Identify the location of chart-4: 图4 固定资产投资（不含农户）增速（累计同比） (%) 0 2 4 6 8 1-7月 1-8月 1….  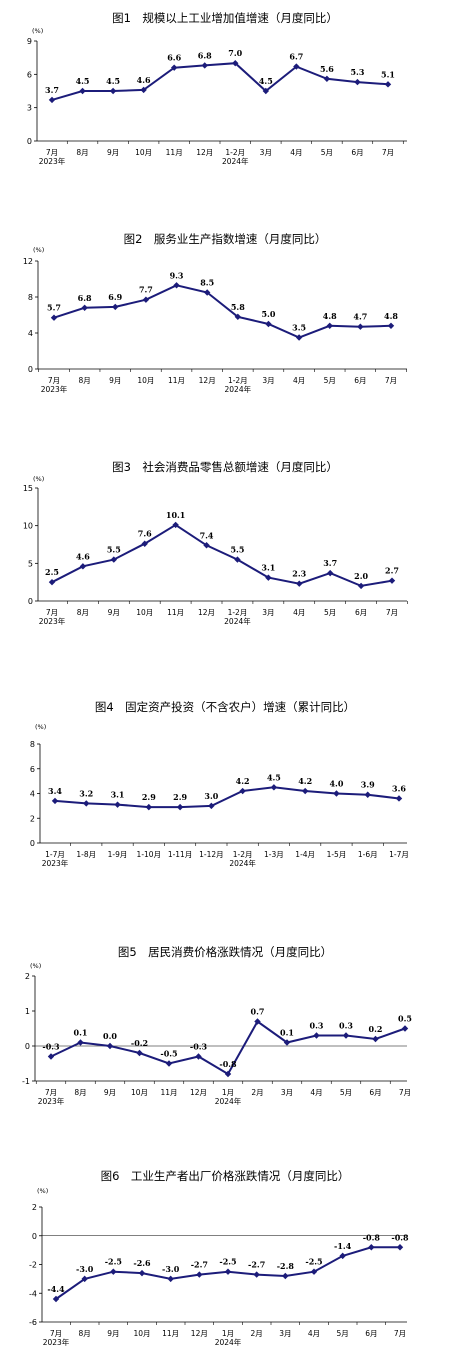
(219, 784).